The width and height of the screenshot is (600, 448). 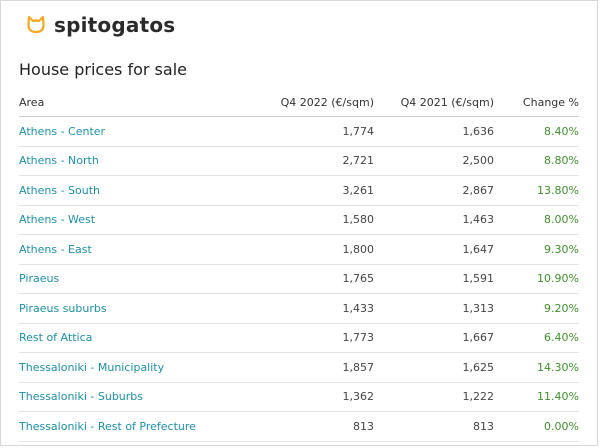 I want to click on change-percent: 0.00%, so click(x=536, y=426).